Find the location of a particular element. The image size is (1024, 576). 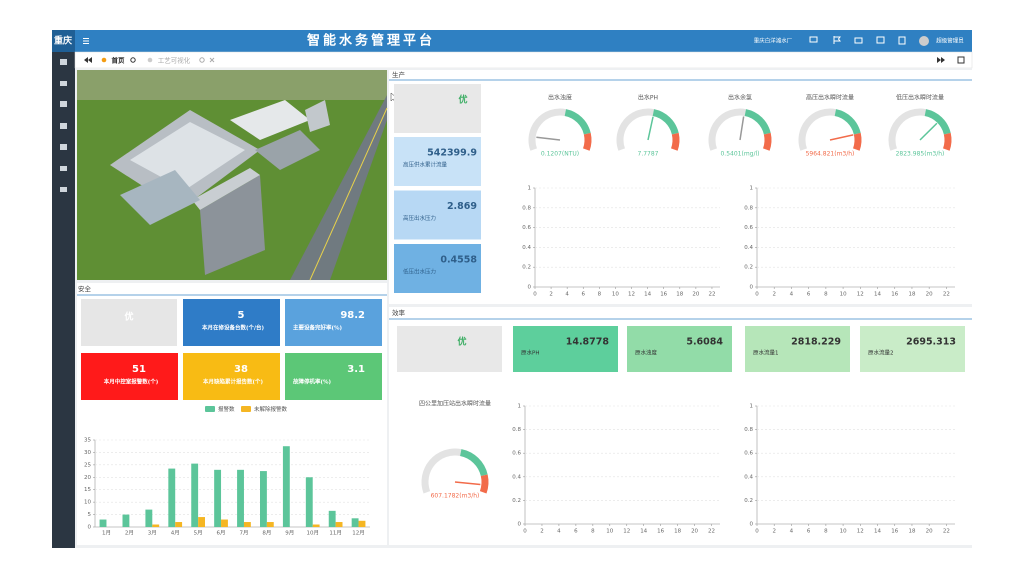

mail-icon is located at coordinates (858, 40).